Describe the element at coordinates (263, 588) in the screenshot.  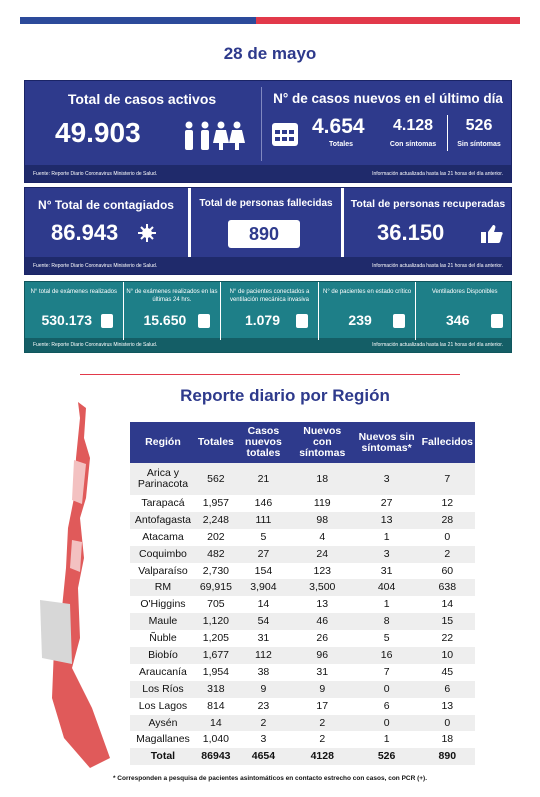
I see `table-cell: 3,904` at that location.